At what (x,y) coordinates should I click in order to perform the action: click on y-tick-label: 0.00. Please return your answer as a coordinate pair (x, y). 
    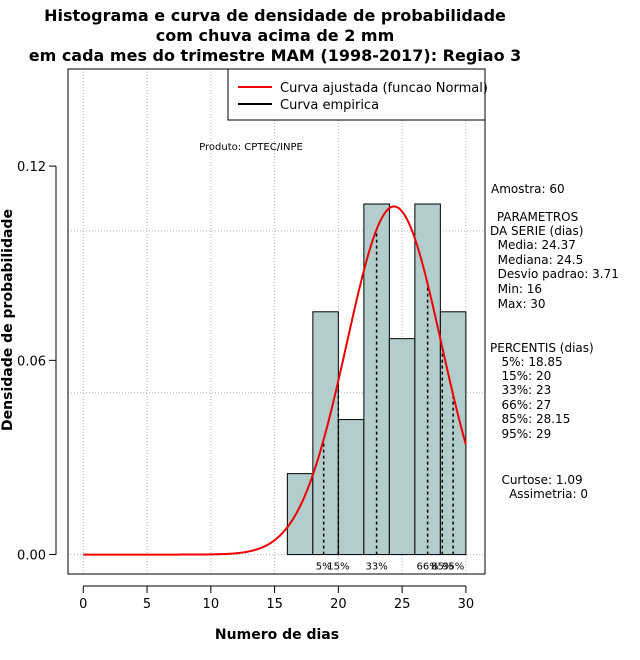
    Looking at the image, I should click on (31, 556).